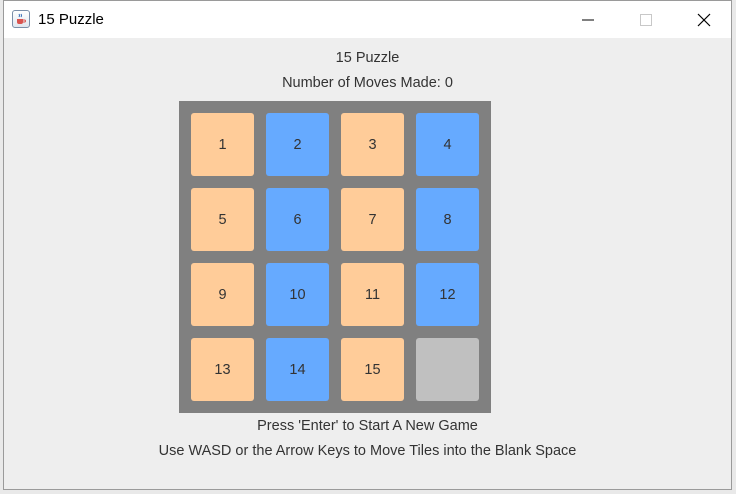 This screenshot has height=494, width=736. What do you see at coordinates (367, 426) in the screenshot?
I see `start-hint: Press 'Enter' to Start A New Game` at bounding box center [367, 426].